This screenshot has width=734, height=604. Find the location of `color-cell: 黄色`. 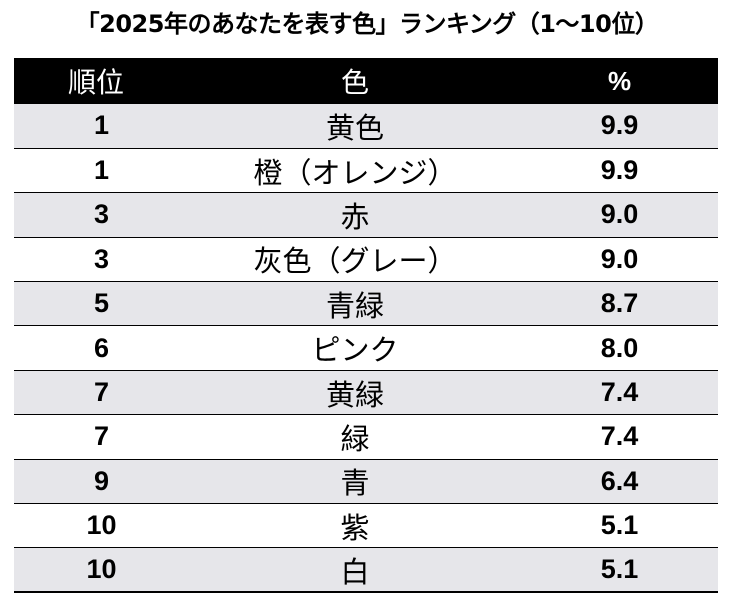

color-cell: 黄色 is located at coordinates (354, 127).